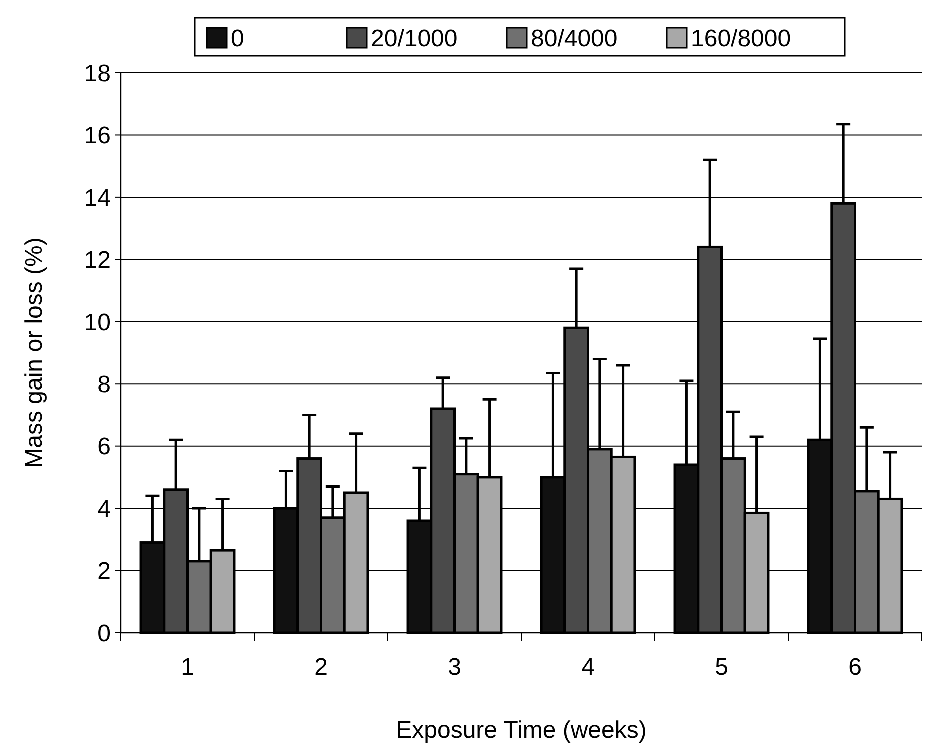  What do you see at coordinates (855, 667) in the screenshot?
I see `x-tick-label: 6` at bounding box center [855, 667].